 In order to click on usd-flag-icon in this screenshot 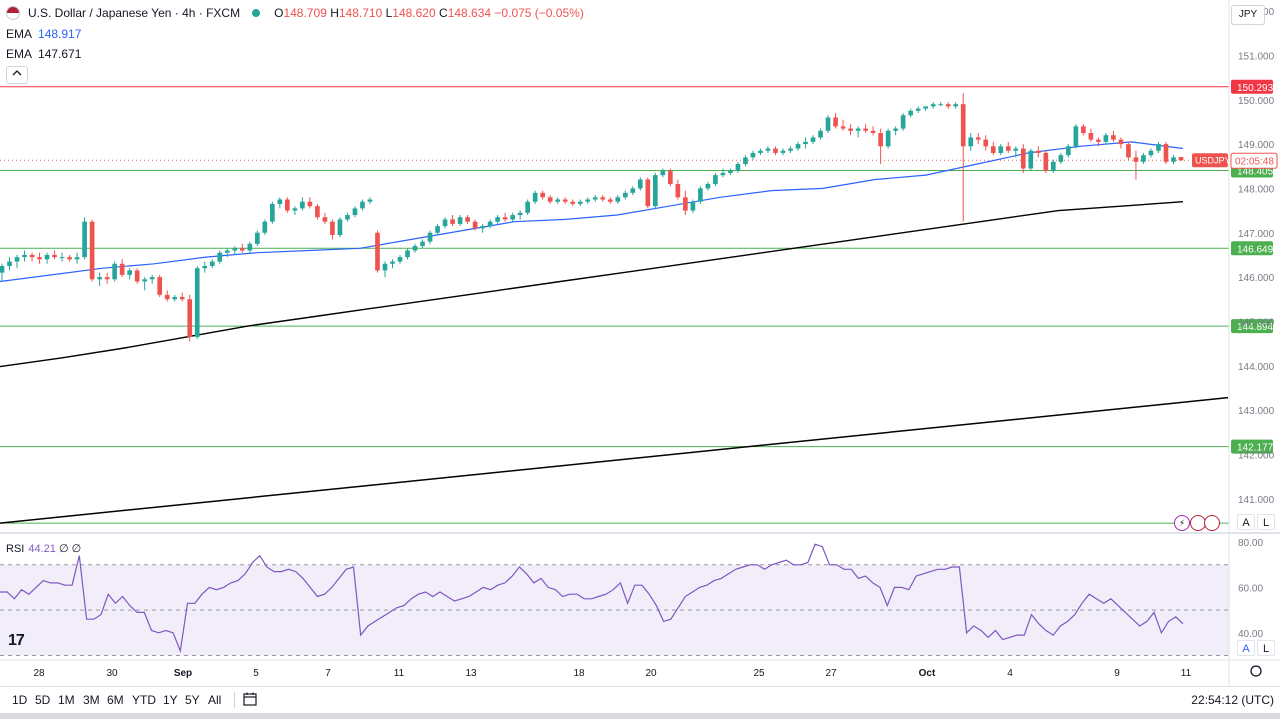, I will do `click(13, 13)`.